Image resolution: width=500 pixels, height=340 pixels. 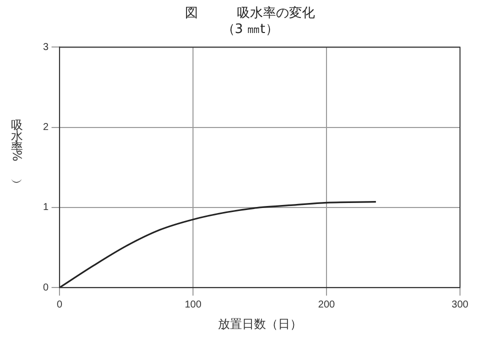 I want to click on x-tick-label: 100, so click(x=193, y=304).